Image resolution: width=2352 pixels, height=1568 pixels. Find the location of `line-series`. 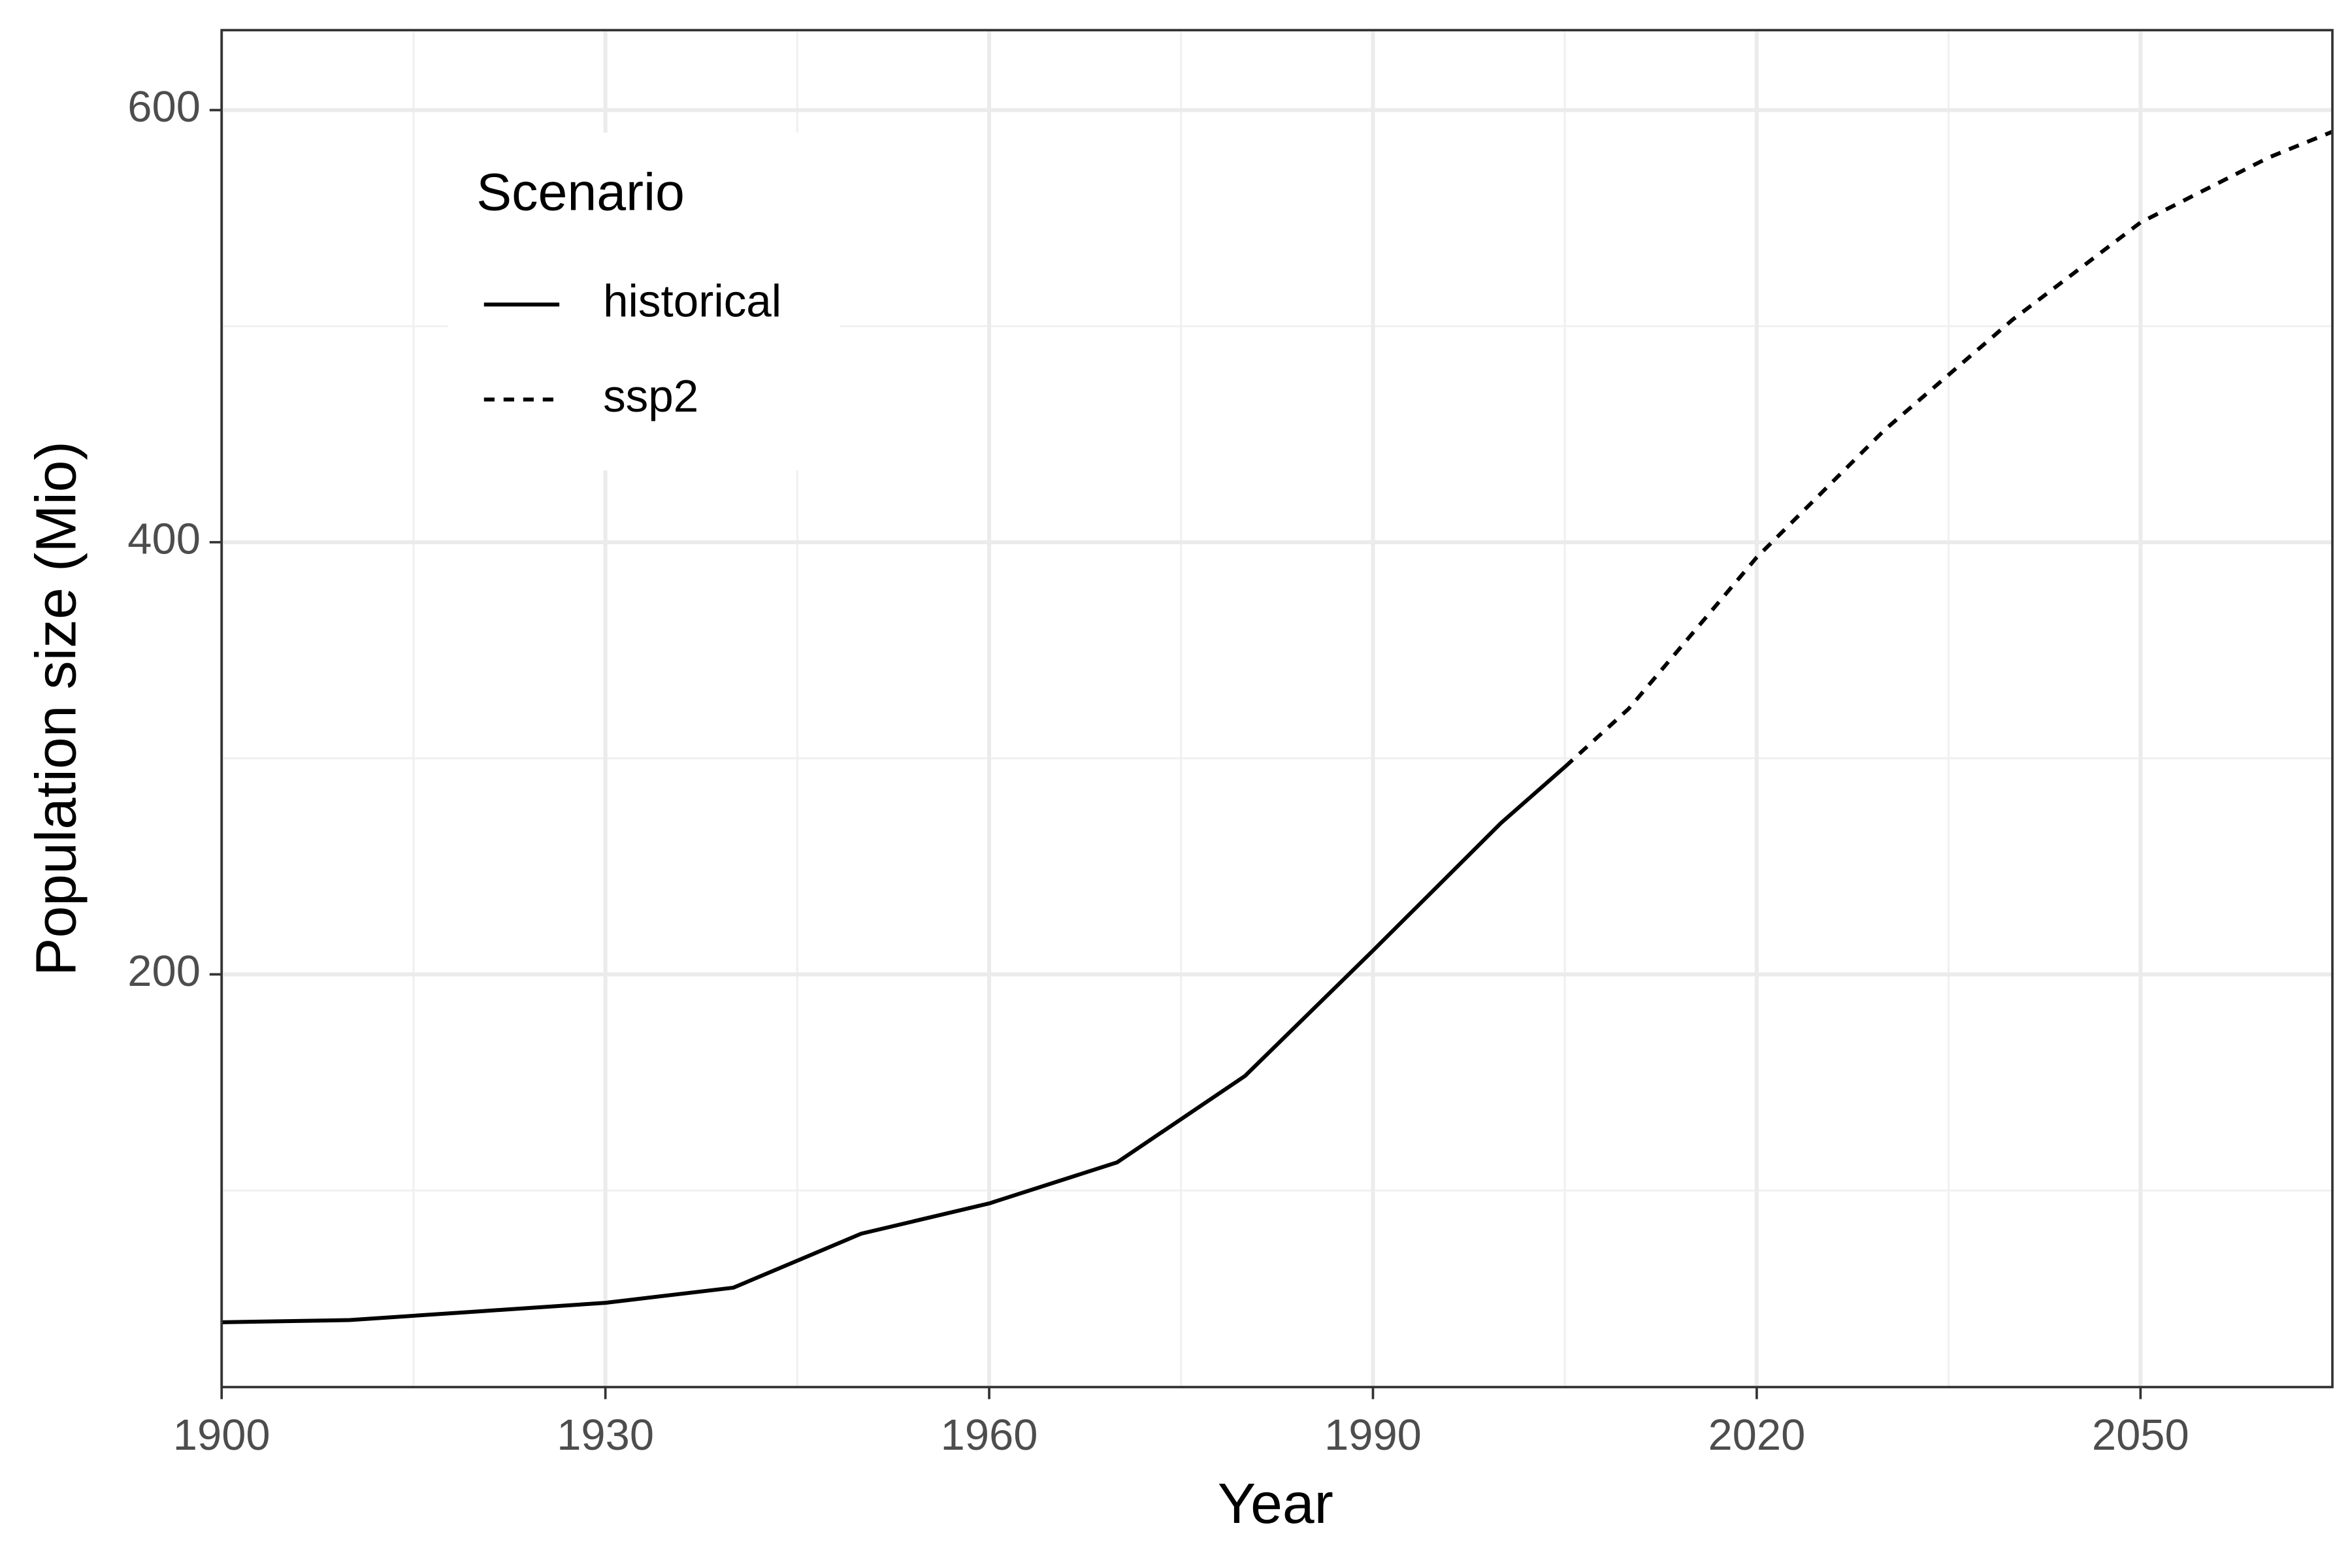

line-series is located at coordinates (1948, 449).